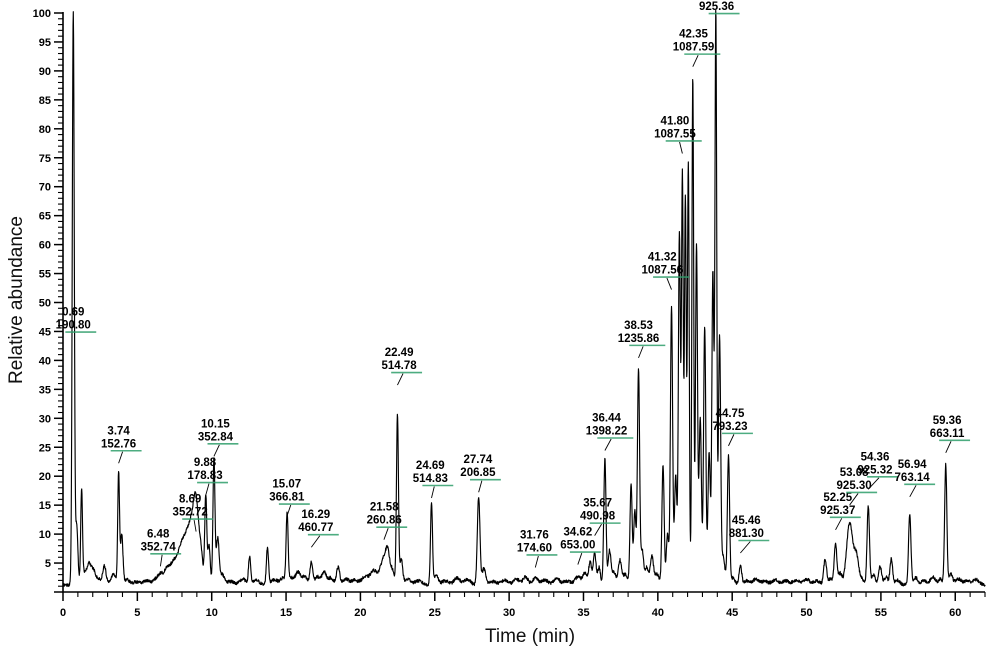 This screenshot has width=998, height=652. What do you see at coordinates (607, 432) in the screenshot?
I see `peak-mz-label: 1398.22` at bounding box center [607, 432].